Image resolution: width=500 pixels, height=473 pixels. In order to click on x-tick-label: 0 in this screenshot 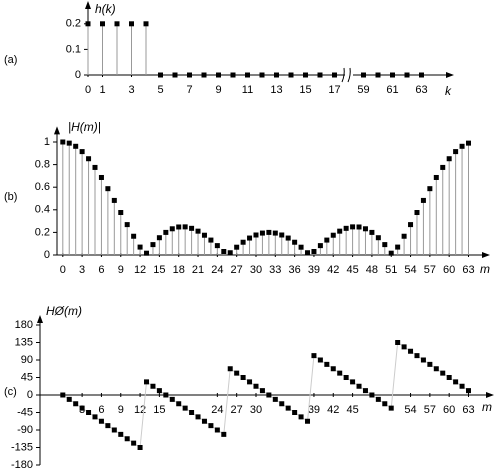, I will do `click(88, 90)`.